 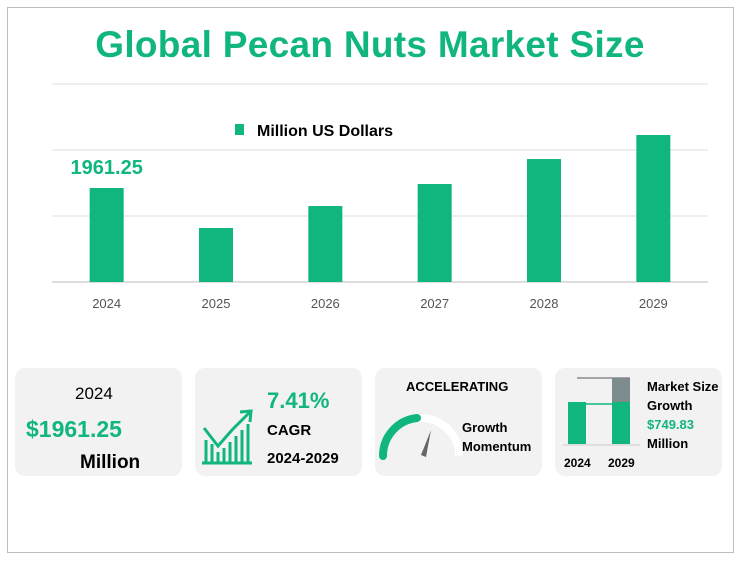 I want to click on bar-2025, so click(x=216, y=255).